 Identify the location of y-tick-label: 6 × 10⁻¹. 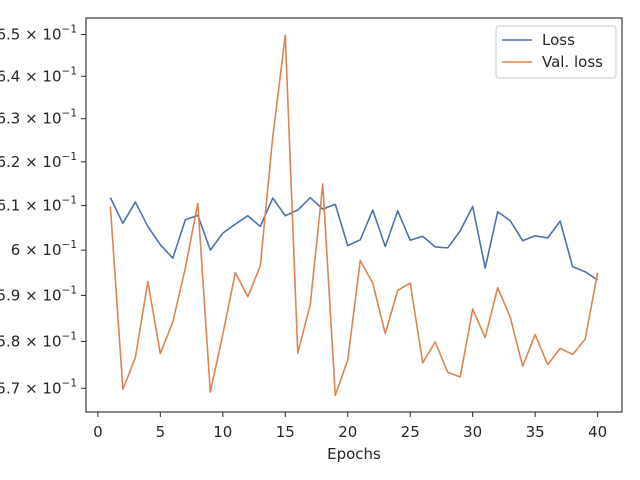
(44, 249).